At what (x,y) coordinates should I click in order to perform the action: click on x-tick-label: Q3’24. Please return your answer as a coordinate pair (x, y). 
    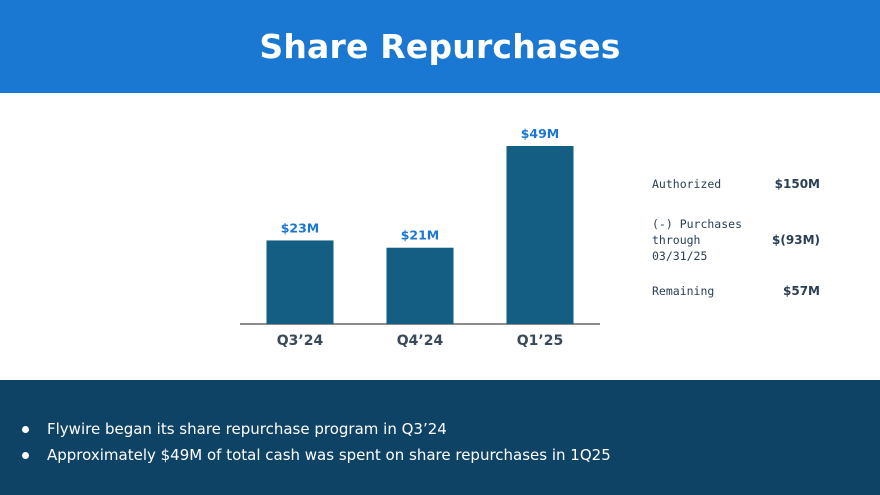
    Looking at the image, I should click on (300, 341).